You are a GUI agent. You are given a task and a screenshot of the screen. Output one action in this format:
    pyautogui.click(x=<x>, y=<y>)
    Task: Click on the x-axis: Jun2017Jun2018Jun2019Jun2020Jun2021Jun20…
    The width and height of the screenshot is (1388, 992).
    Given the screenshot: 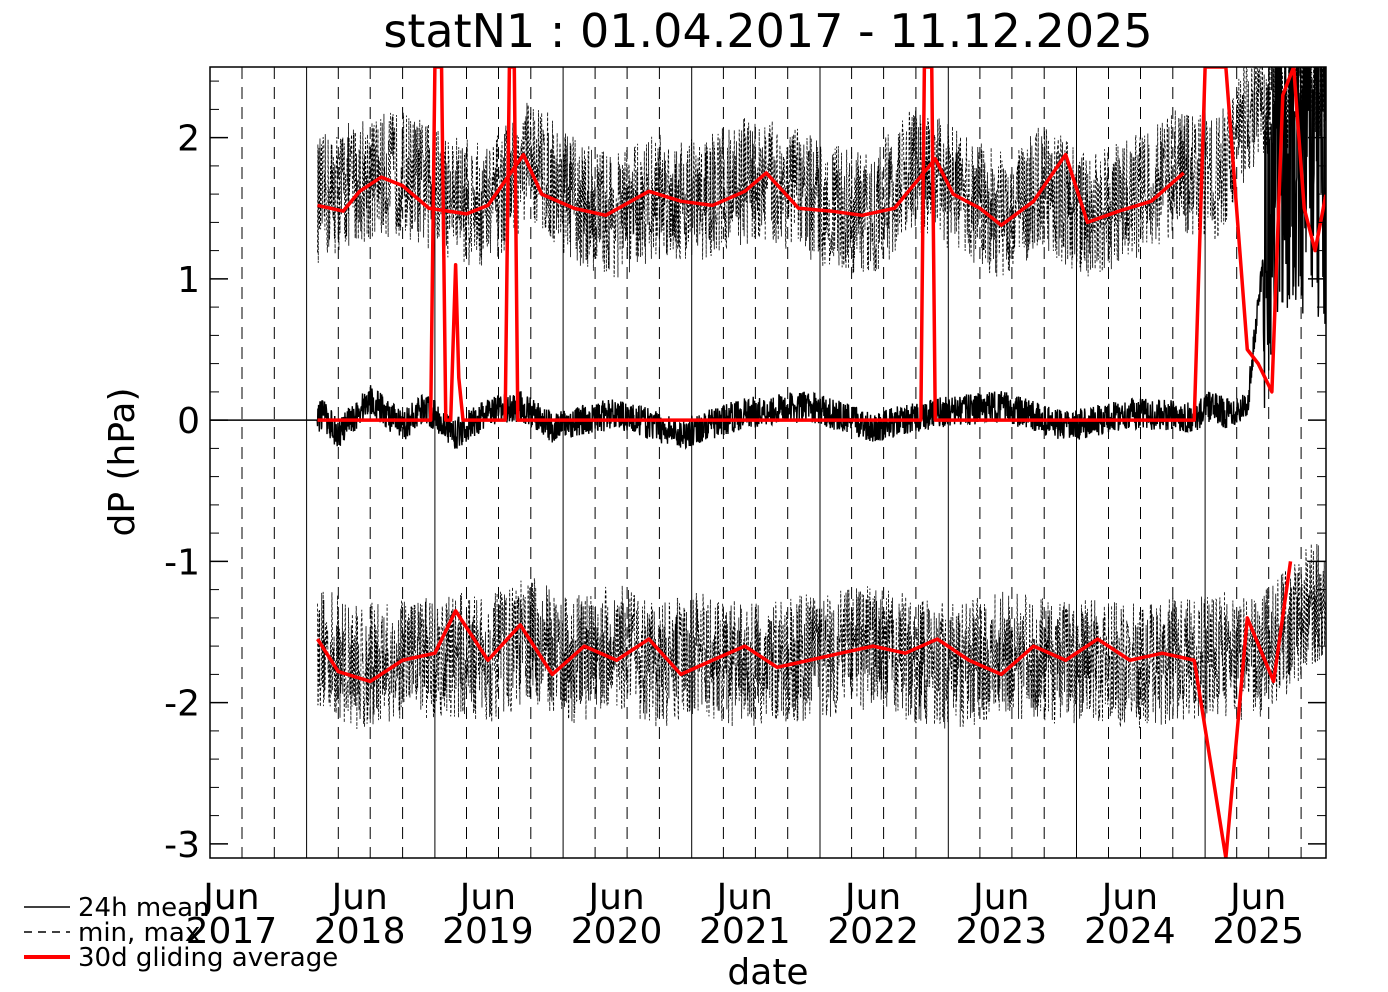 What is the action you would take?
    pyautogui.click(x=745, y=914)
    